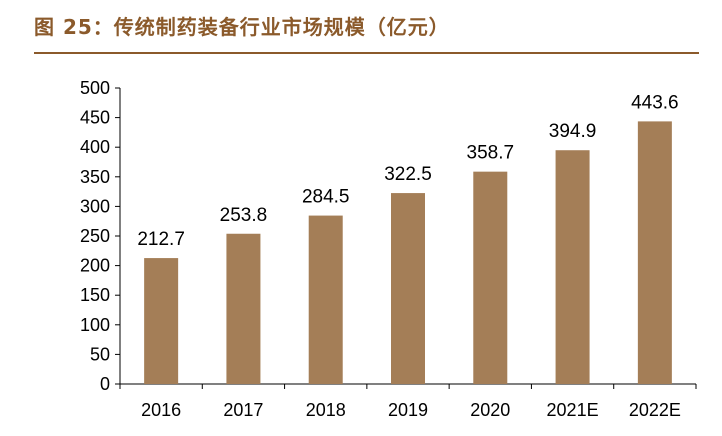 This screenshot has width=722, height=436. What do you see at coordinates (95, 88) in the screenshot?
I see `y-tick-label: 500` at bounding box center [95, 88].